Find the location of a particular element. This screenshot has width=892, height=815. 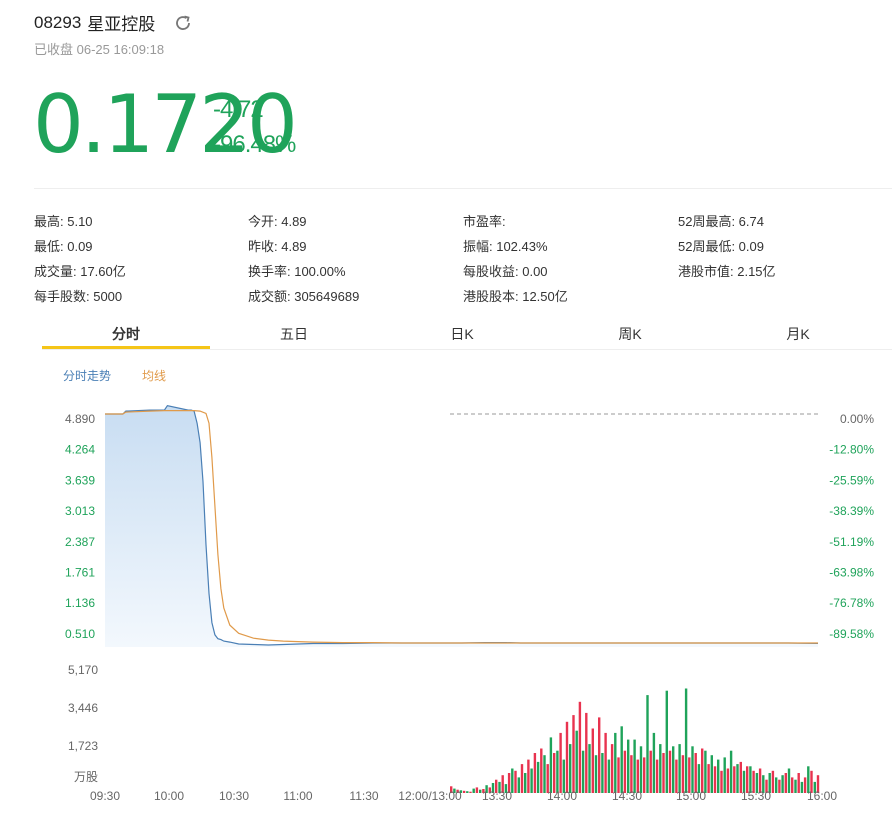

tab-weekly-k: 周K is located at coordinates (630, 334).